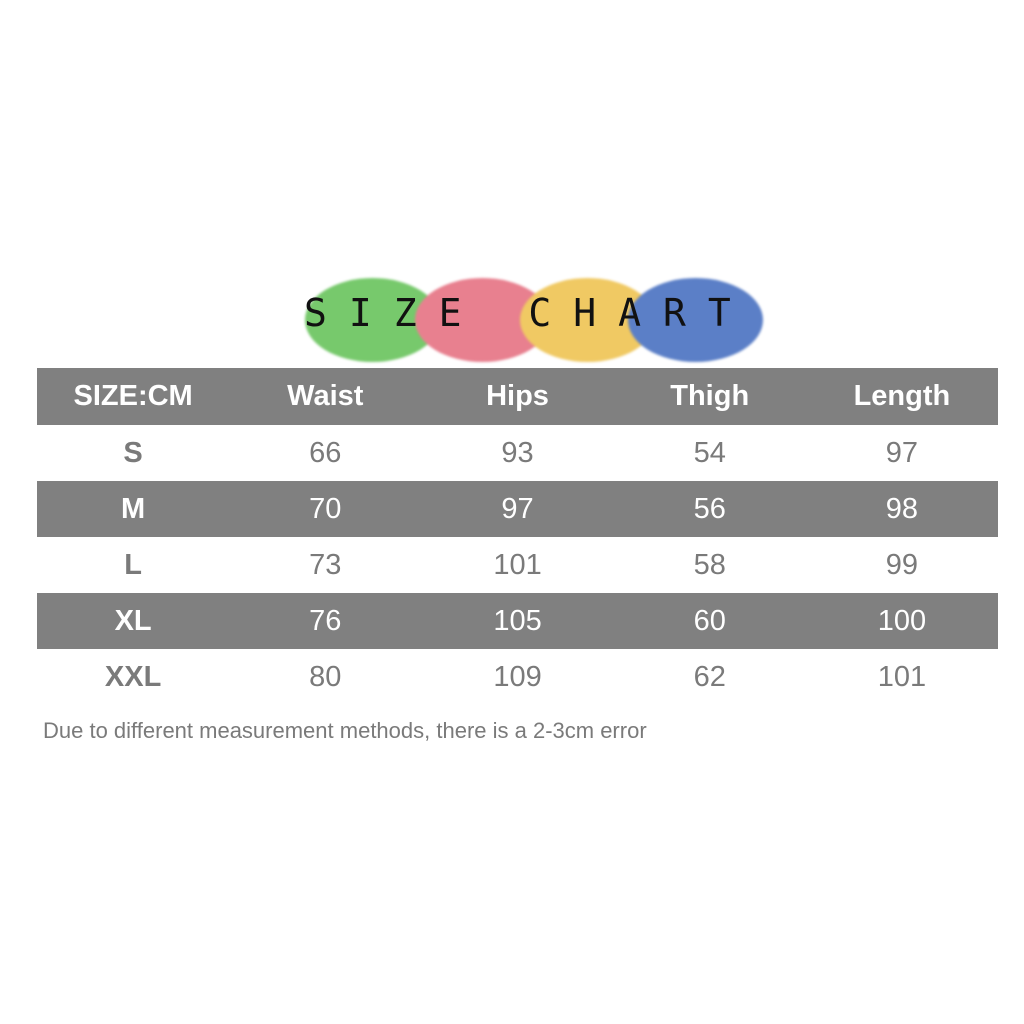 The image size is (1024, 1024). Describe the element at coordinates (902, 620) in the screenshot. I see `length-cell: 100` at that location.